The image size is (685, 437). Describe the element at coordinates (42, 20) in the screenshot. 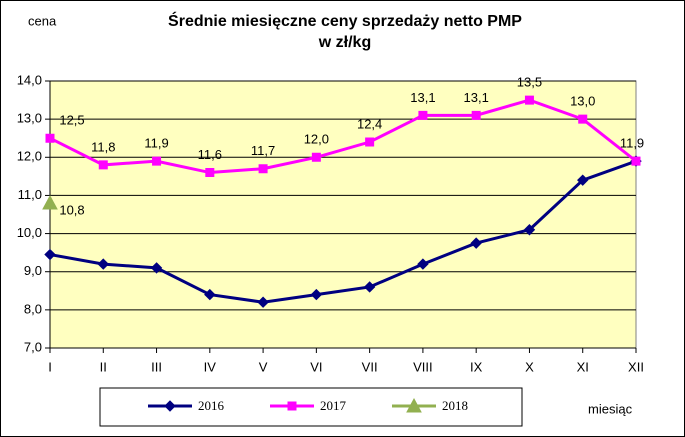

I see `y-axis-label: cena` at that location.